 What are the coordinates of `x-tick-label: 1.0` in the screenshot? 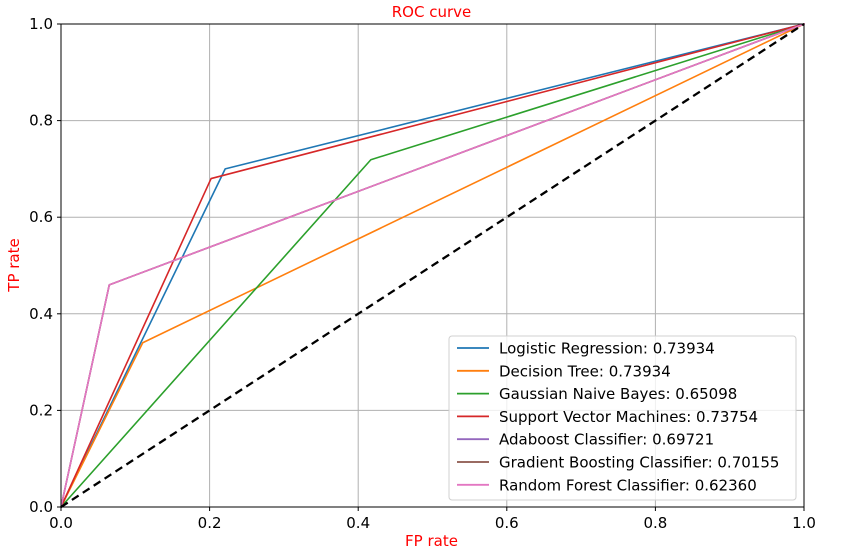 It's located at (804, 523).